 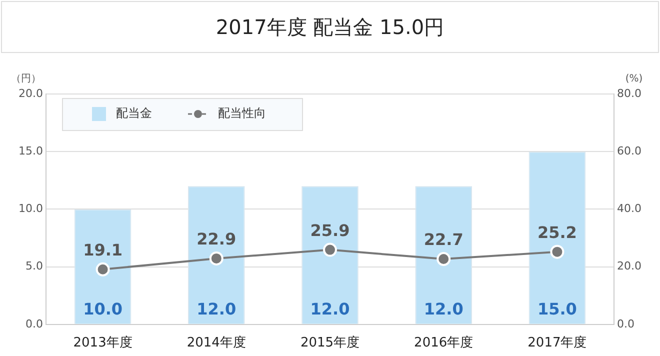 What do you see at coordinates (629, 93) in the screenshot?
I see `y2-tick-label: 80.0` at bounding box center [629, 93].